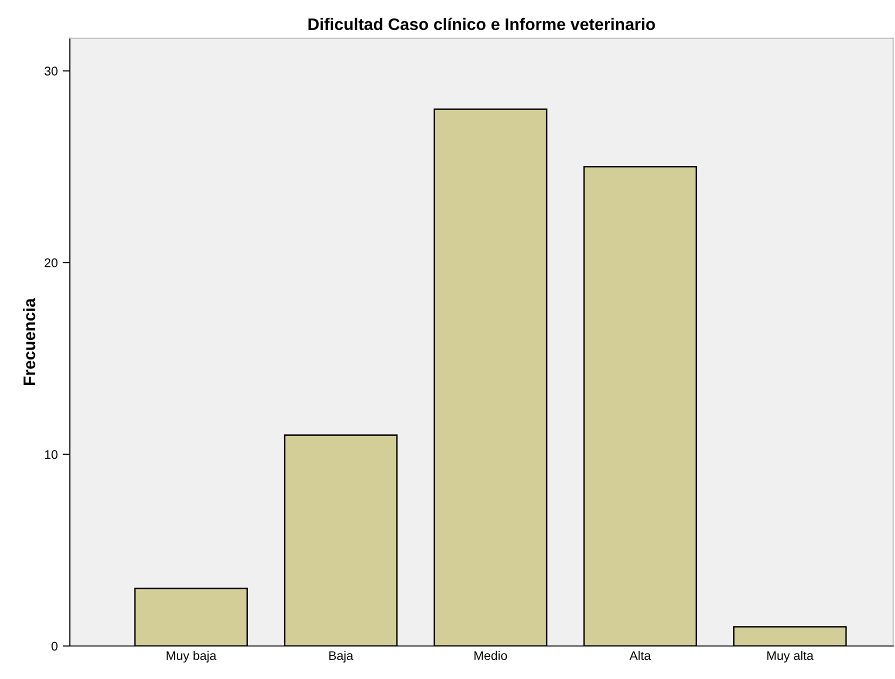 The image size is (895, 679). I want to click on y-tick-label: 30, so click(51, 71).